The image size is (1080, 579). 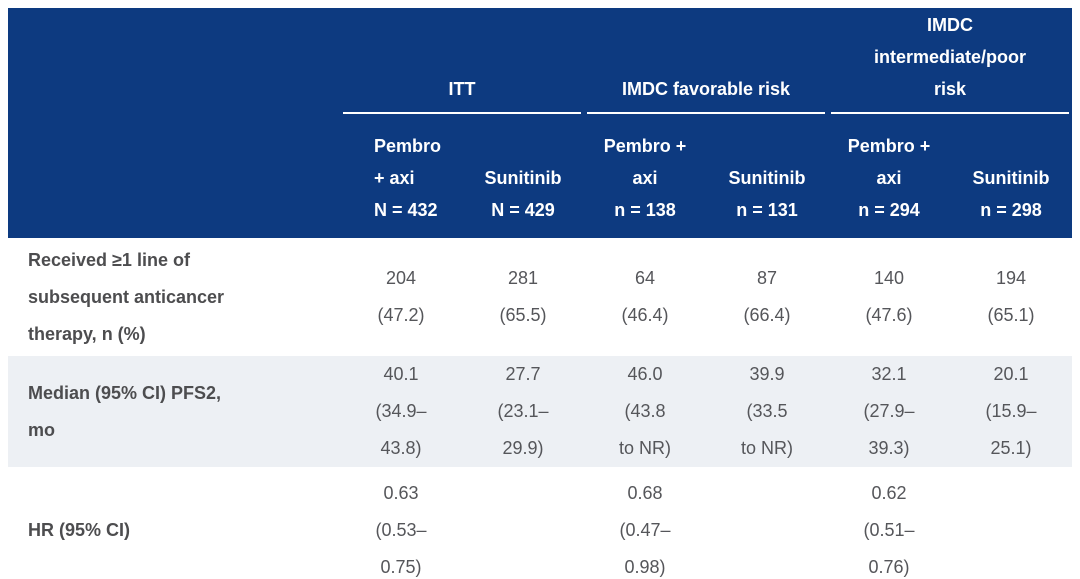 I want to click on cell-value: 87 (66.4), so click(x=767, y=296).